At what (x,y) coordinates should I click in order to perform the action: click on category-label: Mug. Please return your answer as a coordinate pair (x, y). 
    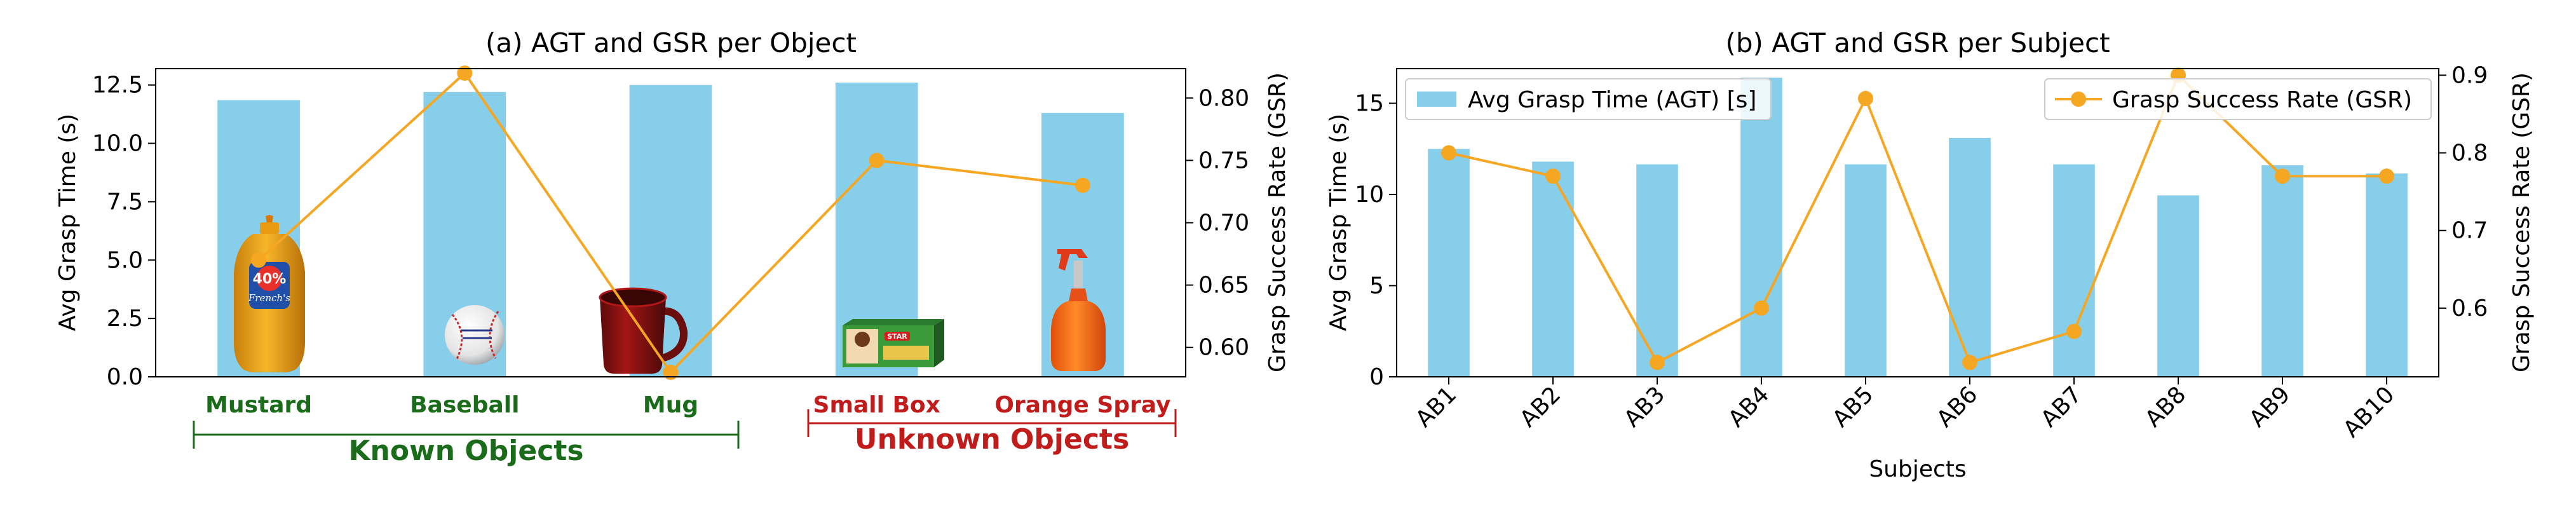
    Looking at the image, I should click on (671, 405).